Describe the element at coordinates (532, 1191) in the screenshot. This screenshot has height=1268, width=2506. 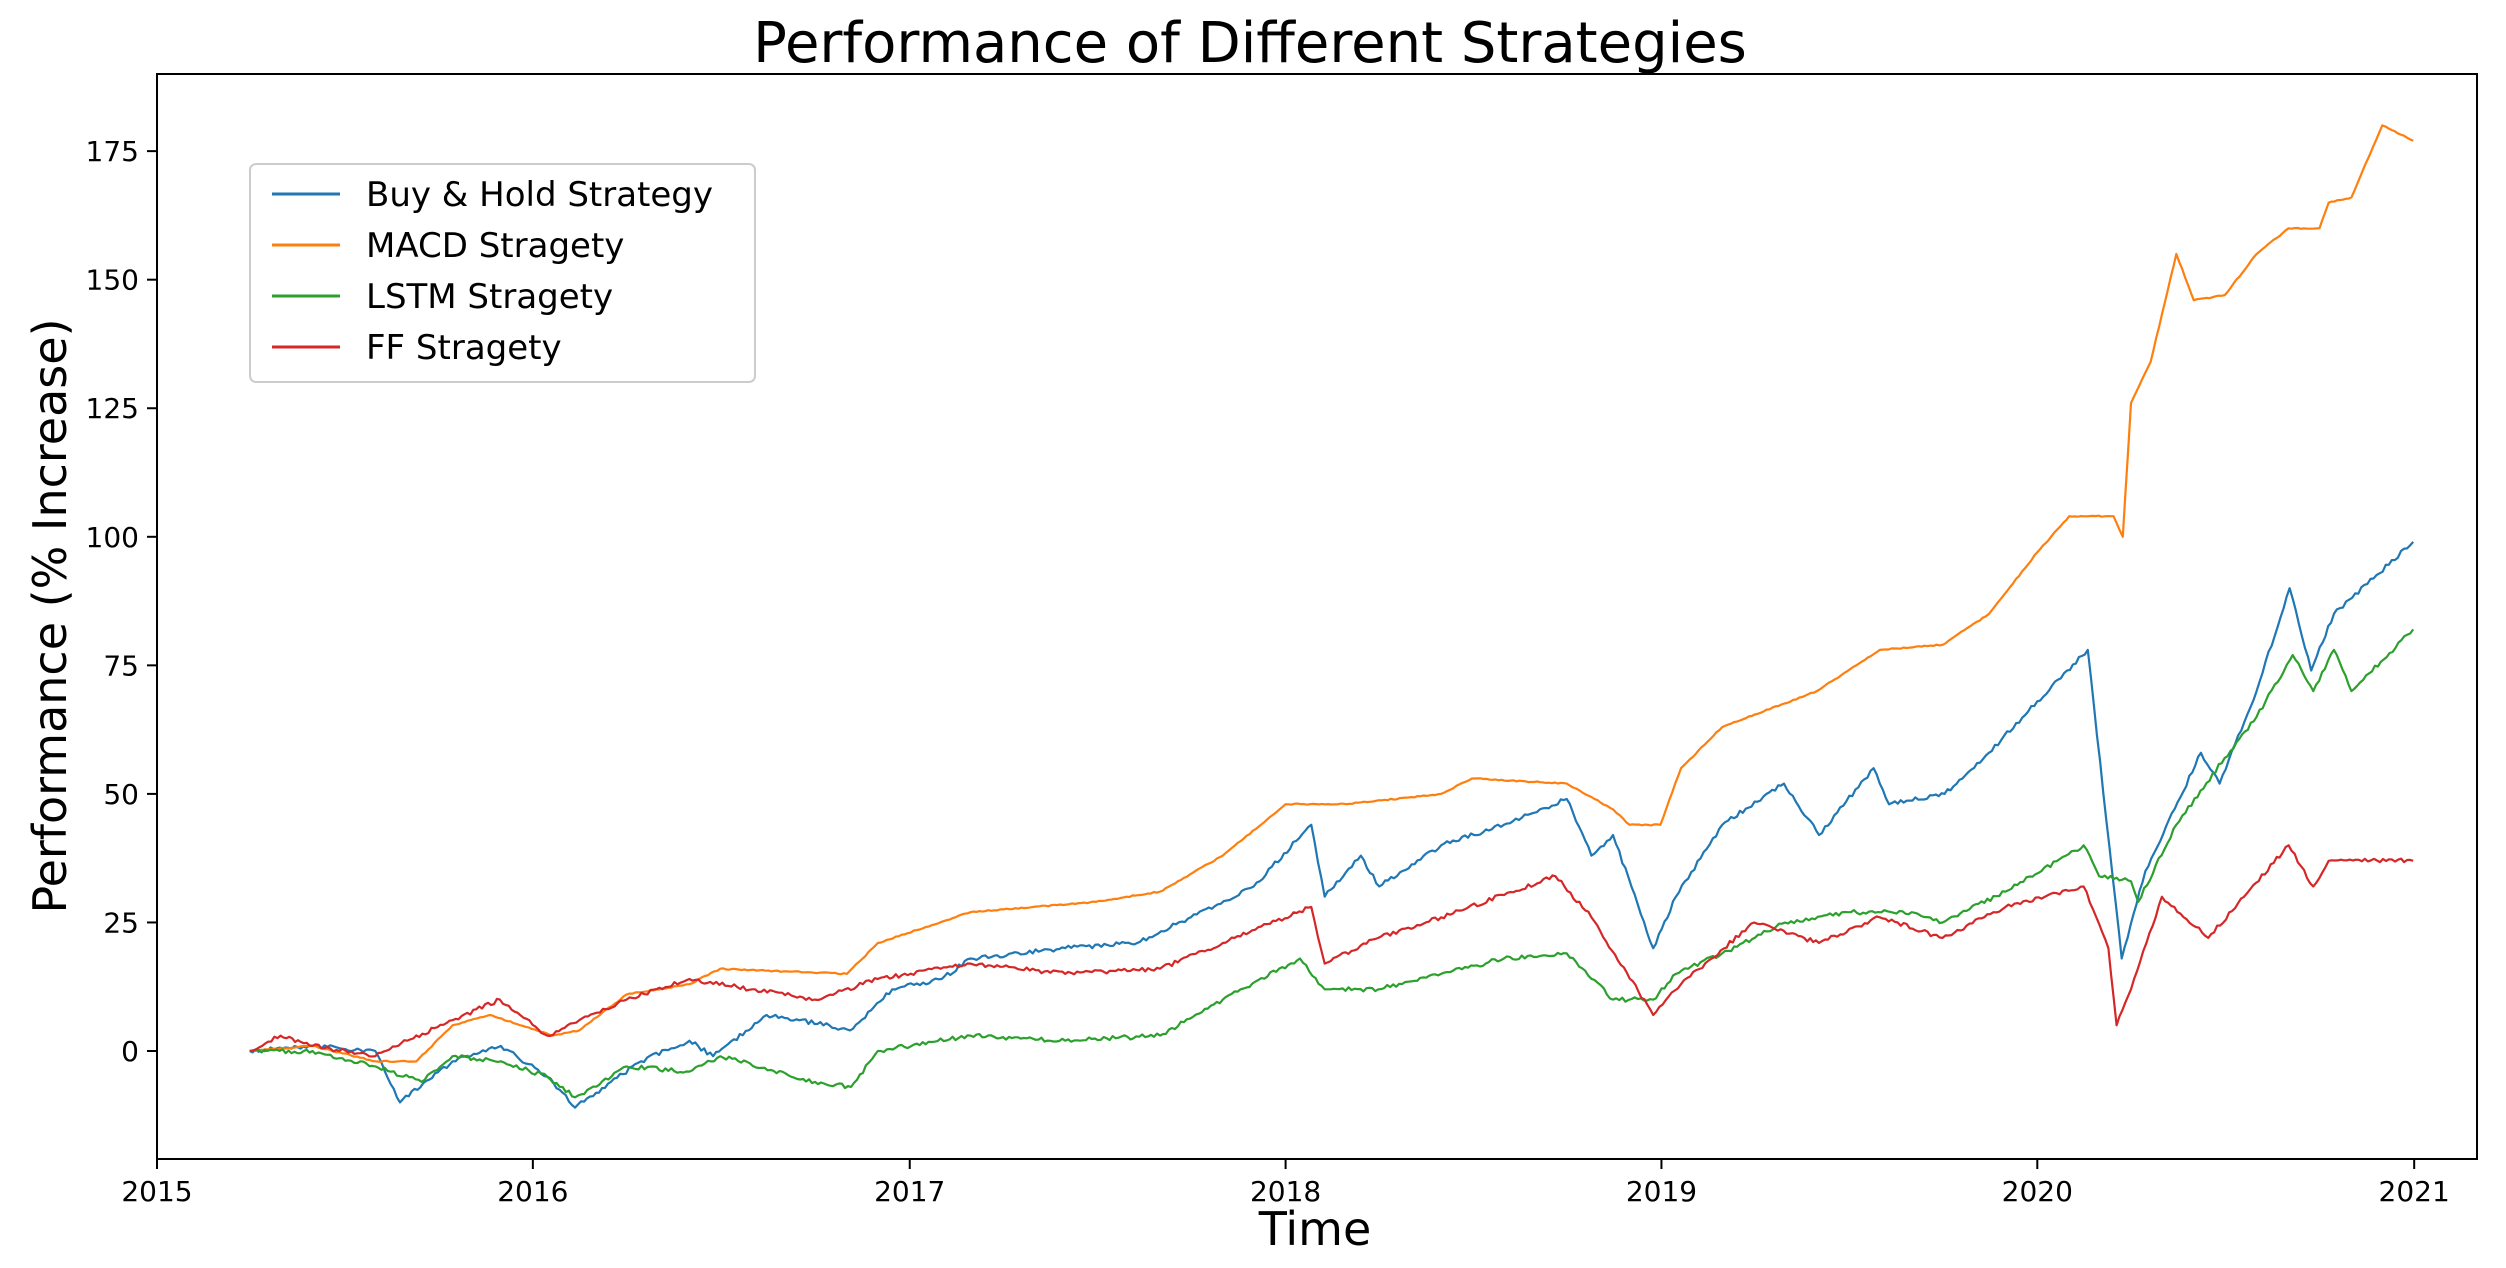
I see `x-tick-label: 2016` at that location.